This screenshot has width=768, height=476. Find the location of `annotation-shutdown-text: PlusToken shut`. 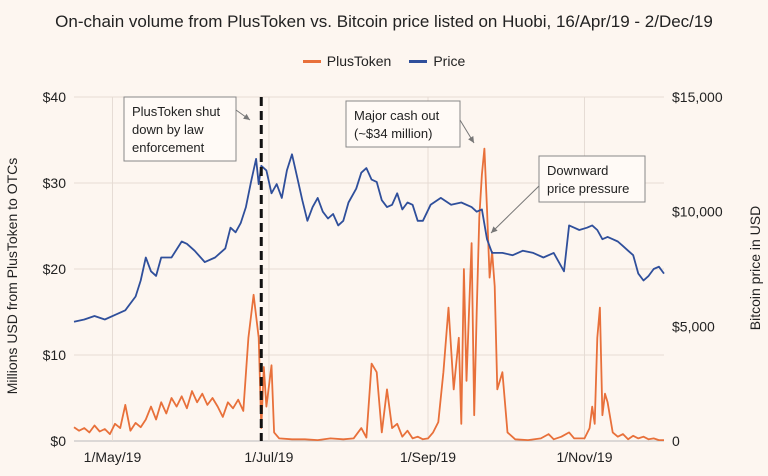

annotation-shutdown-text: PlusToken shut is located at coordinates (176, 111).